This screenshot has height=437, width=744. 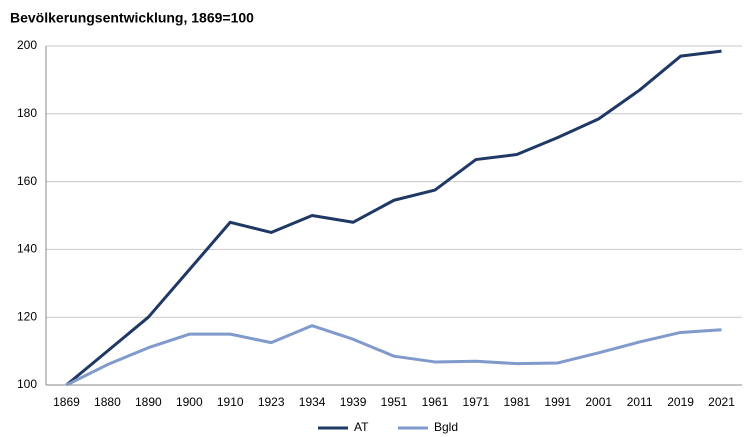 I want to click on x-tick-label: 2019, so click(x=680, y=402).